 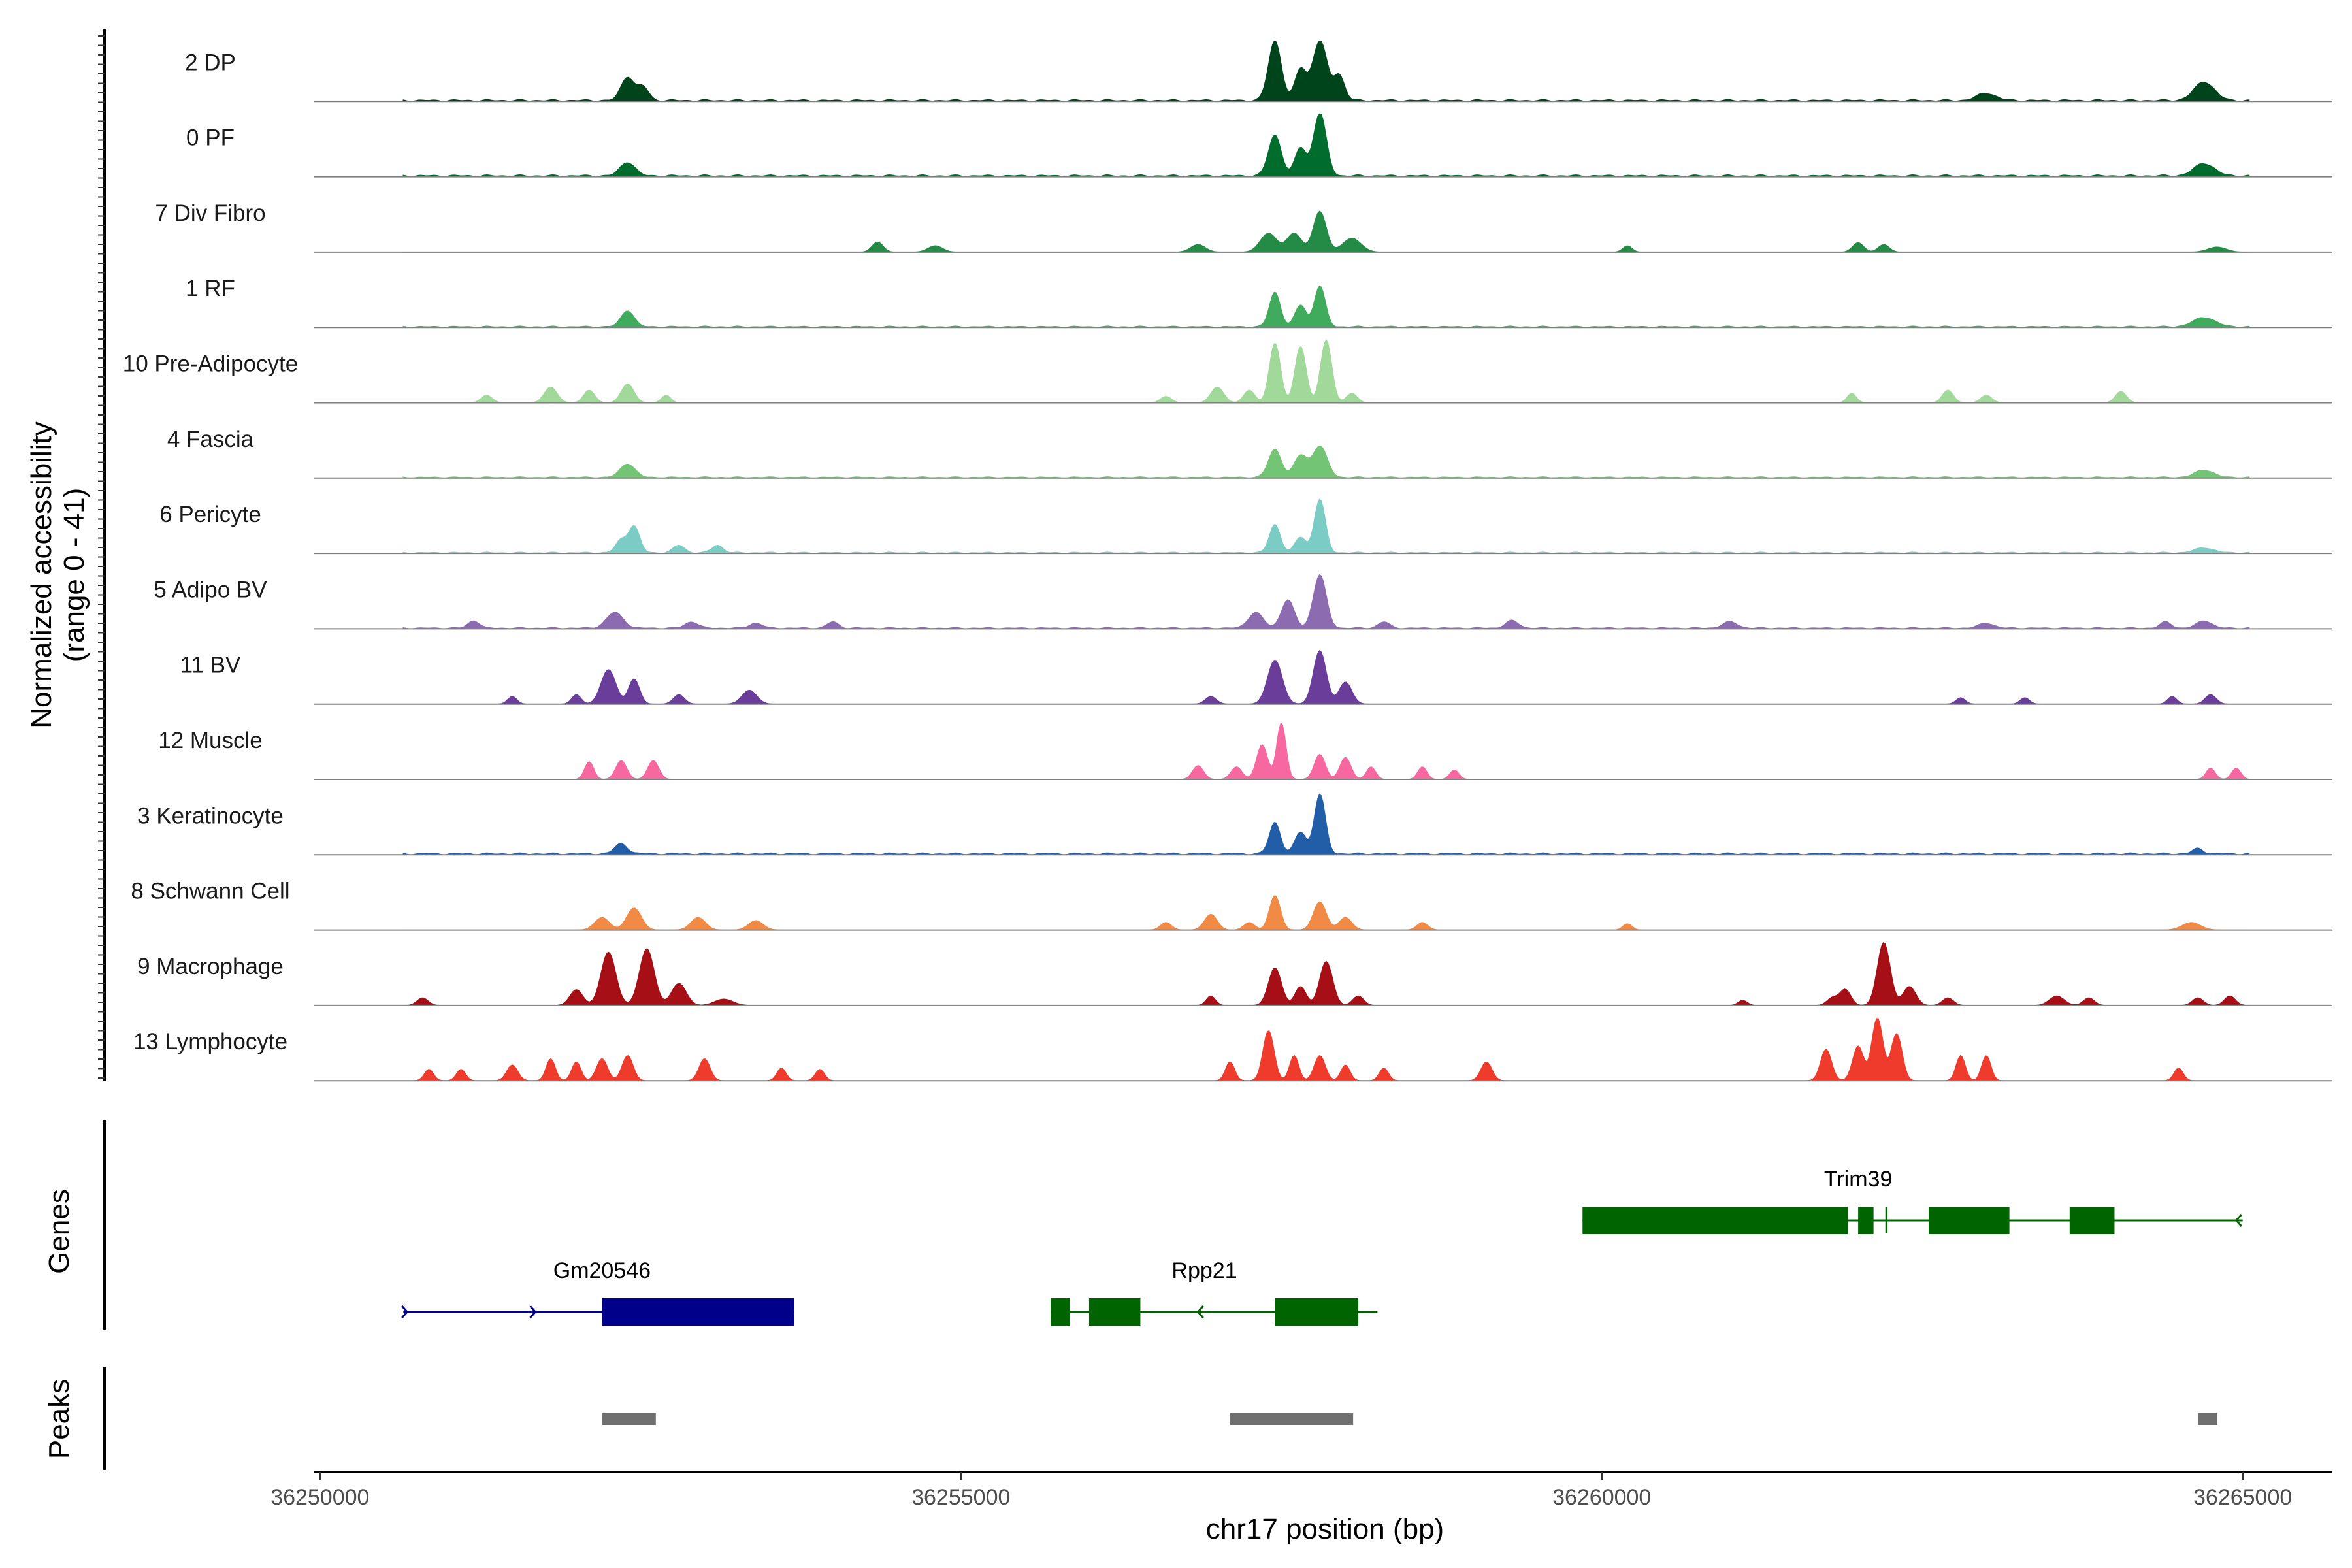 I want to click on track-label: 12 Muscle, so click(x=210, y=740).